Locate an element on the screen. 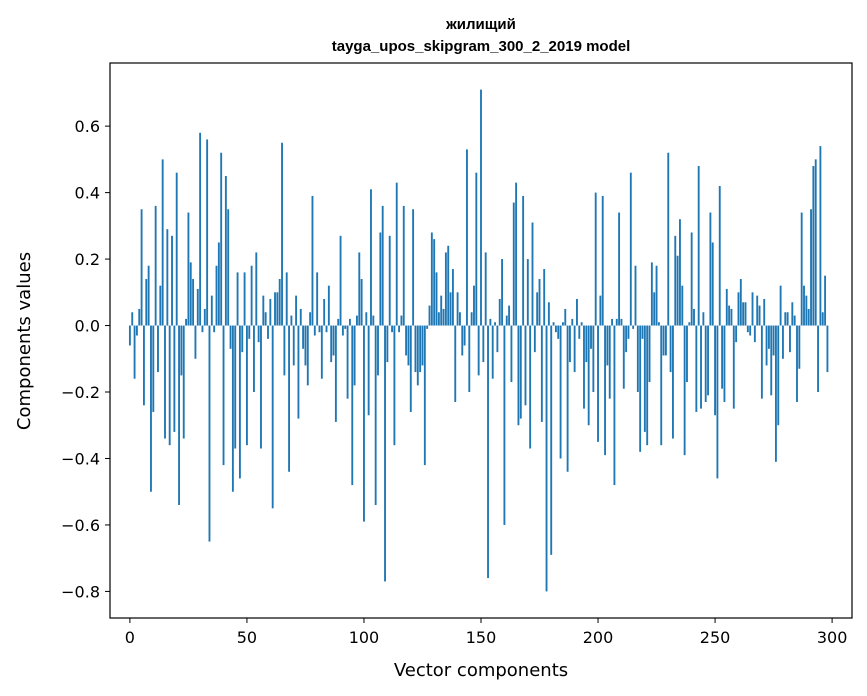 The height and width of the screenshot is (696, 867). x-axis-ticks: 0 50 100 150 200 250 300 is located at coordinates (486, 632).